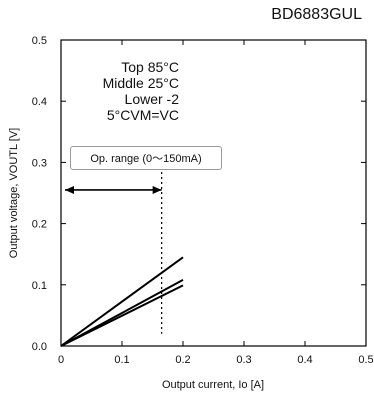 The image size is (374, 398). Describe the element at coordinates (316, 14) in the screenshot. I see `part-number: BD6883GUL` at that location.